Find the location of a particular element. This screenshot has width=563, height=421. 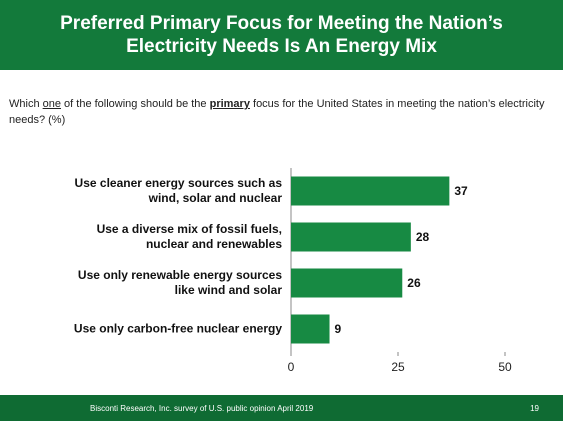

data-label: 26 is located at coordinates (414, 283).